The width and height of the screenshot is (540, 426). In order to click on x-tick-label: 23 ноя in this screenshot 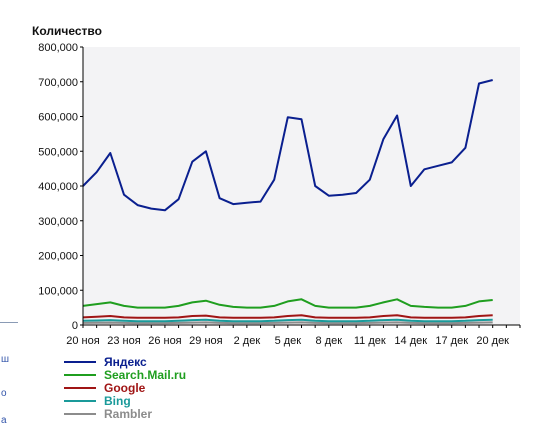, I will do `click(123, 341)`.